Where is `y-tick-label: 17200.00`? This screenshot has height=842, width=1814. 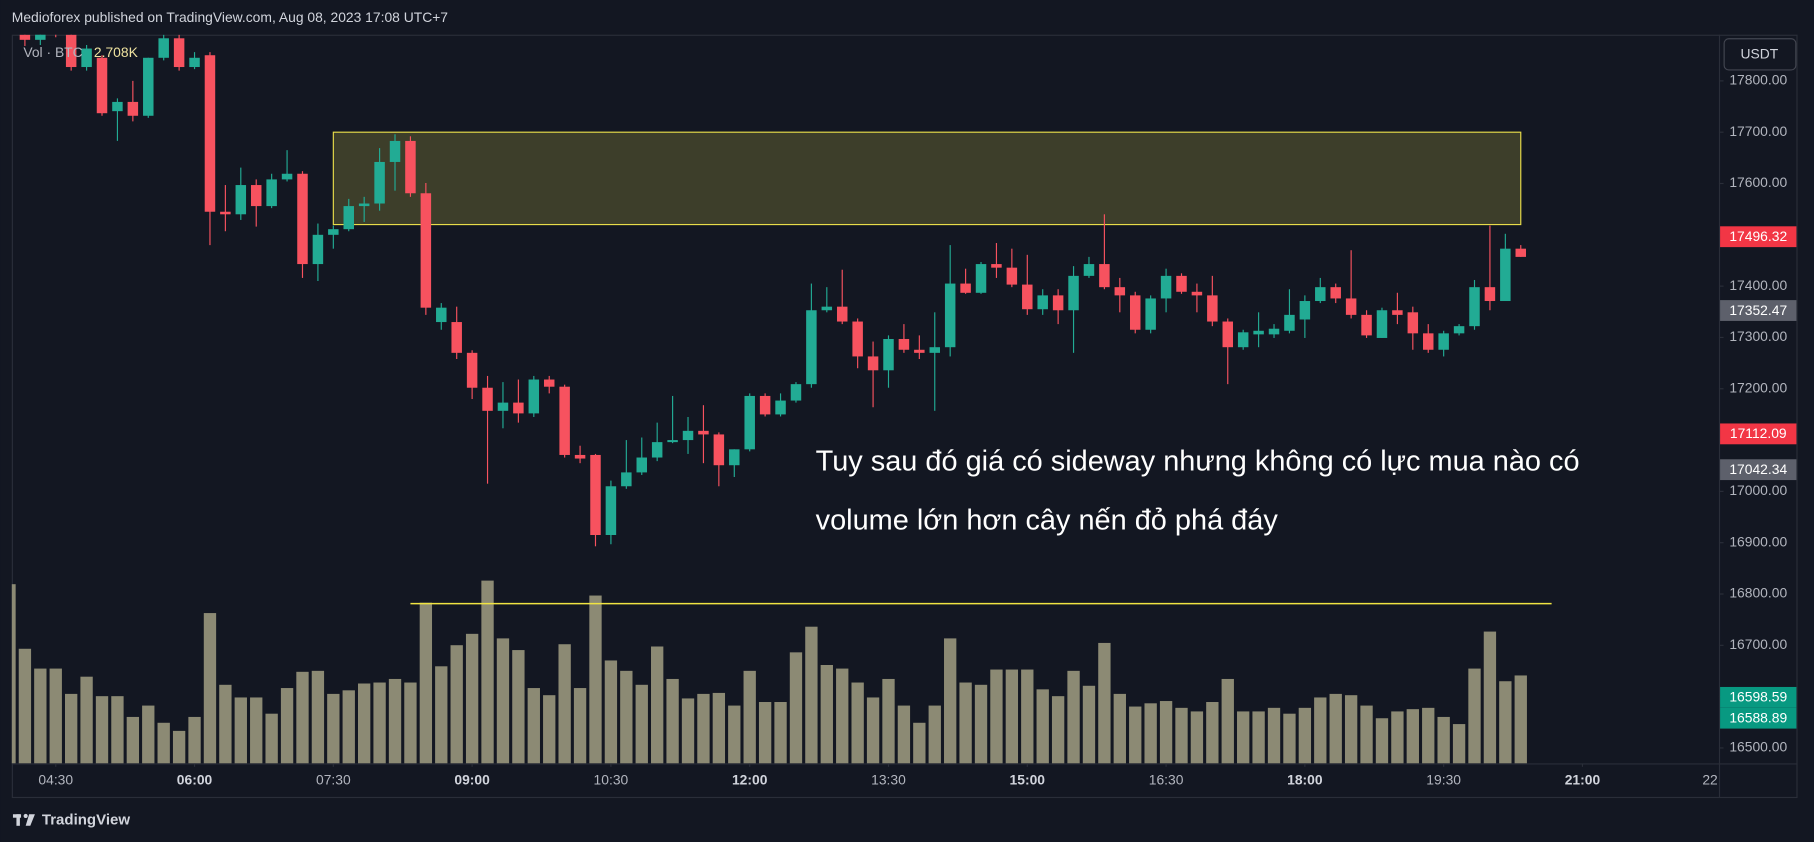
y-tick-label: 17200.00 is located at coordinates (1758, 387).